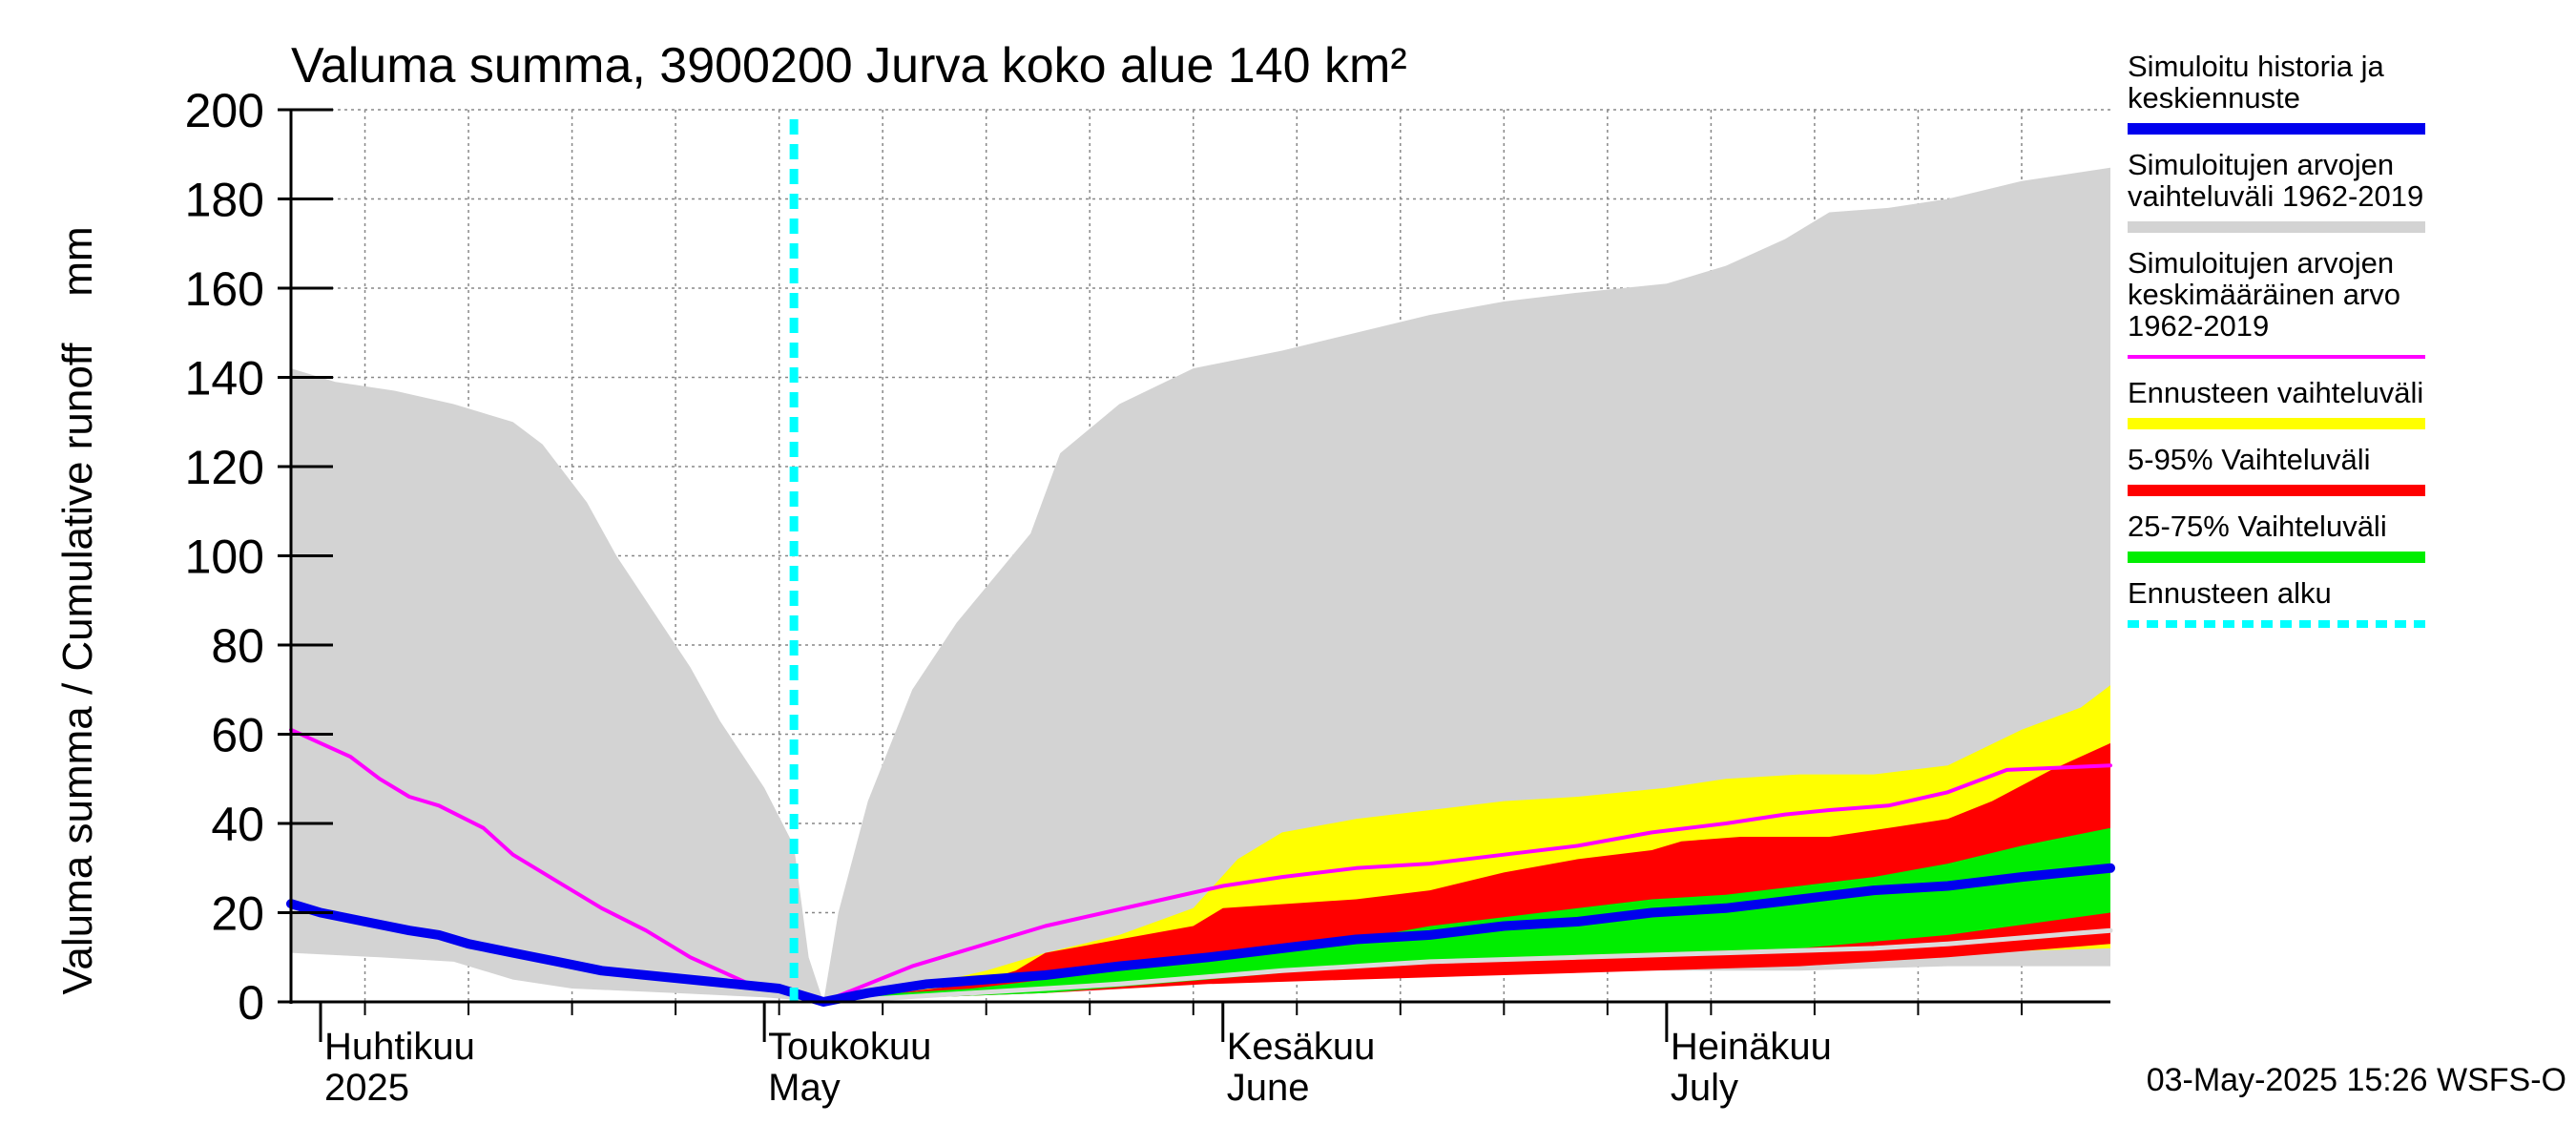  What do you see at coordinates (224, 379) in the screenshot?
I see `y-tick-label: 140` at bounding box center [224, 379].